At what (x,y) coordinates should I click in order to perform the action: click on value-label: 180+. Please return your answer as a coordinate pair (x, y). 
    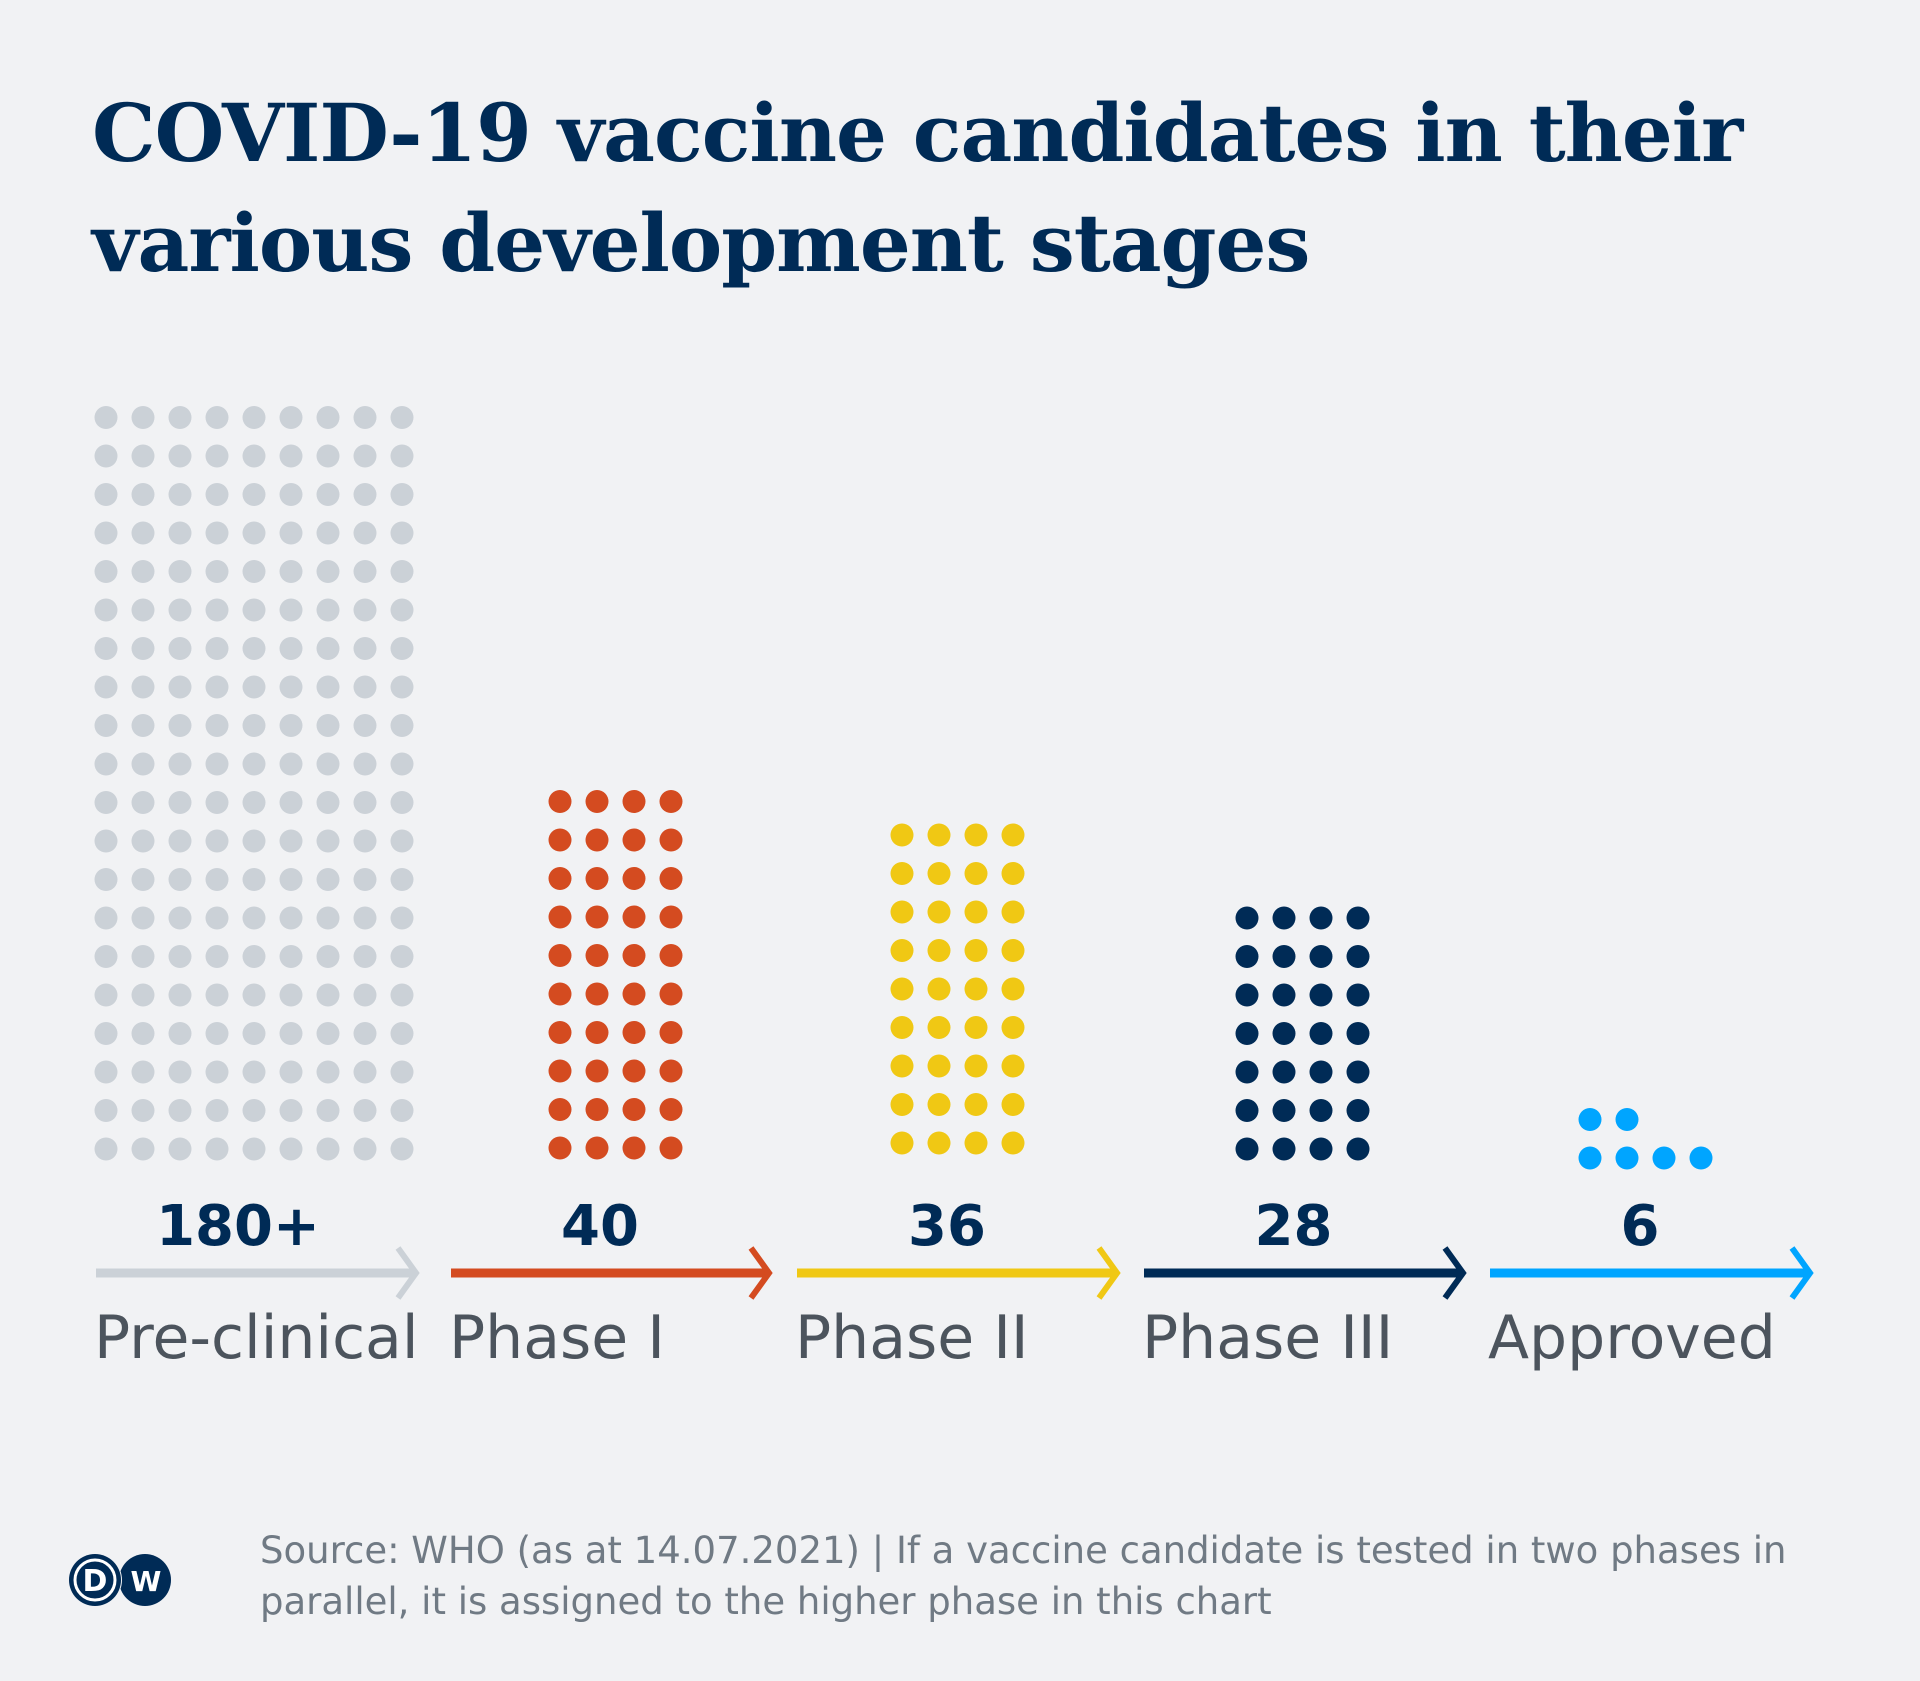
    Looking at the image, I should click on (238, 1226).